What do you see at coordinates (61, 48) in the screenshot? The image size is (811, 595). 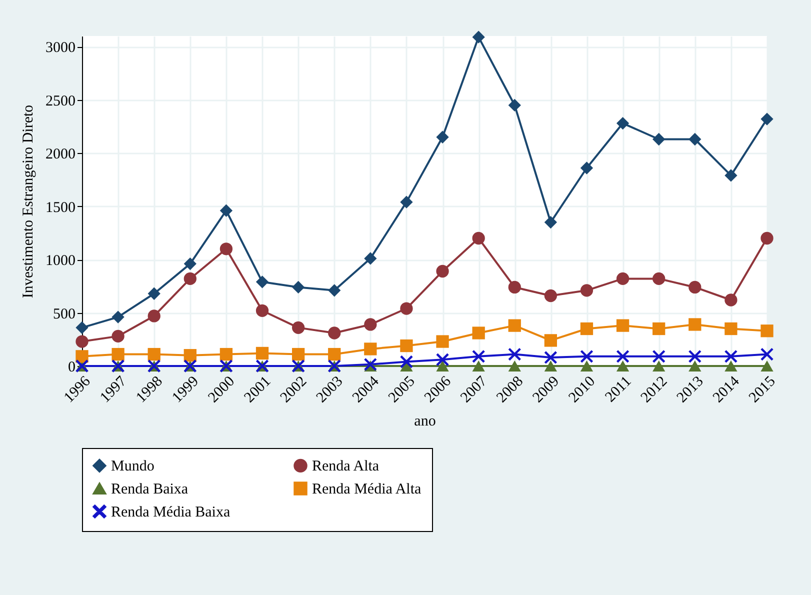 I see `y-tick-label: 3000` at bounding box center [61, 48].